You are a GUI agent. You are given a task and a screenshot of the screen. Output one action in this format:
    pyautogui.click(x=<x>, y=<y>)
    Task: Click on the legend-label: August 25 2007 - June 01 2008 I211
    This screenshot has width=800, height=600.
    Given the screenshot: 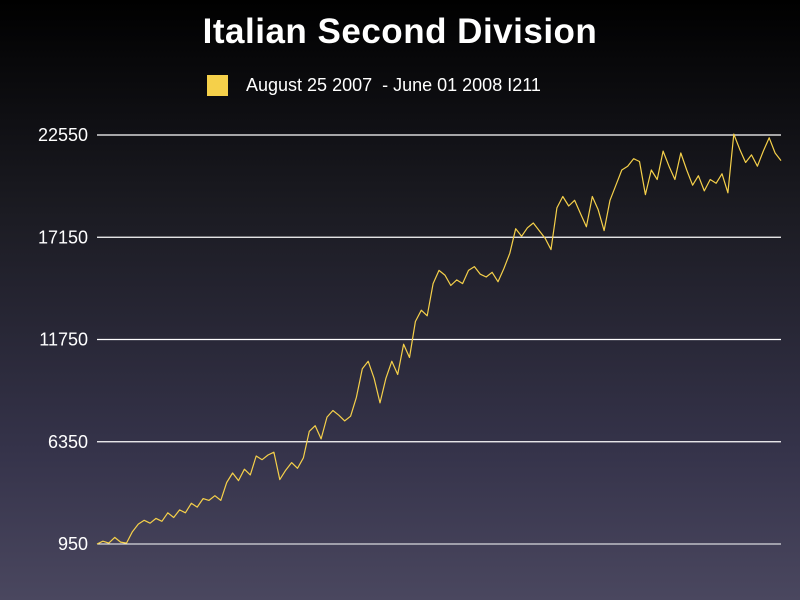 What is the action you would take?
    pyautogui.click(x=393, y=84)
    